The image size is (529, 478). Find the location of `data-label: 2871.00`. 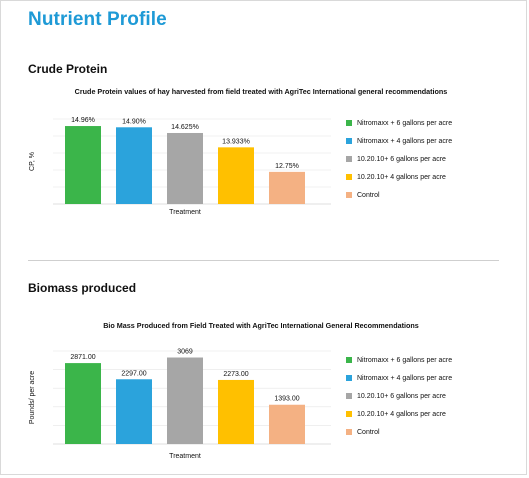

data-label: 2871.00 is located at coordinates (82, 357).